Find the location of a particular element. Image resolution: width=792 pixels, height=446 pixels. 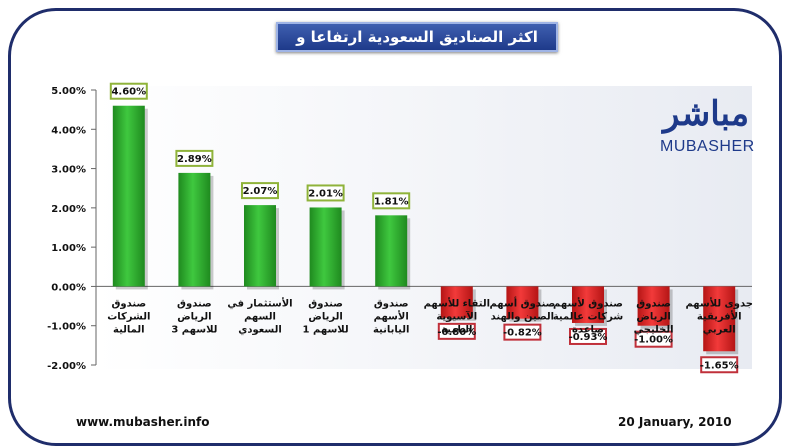

chart-title: اكثر الصناديق السعودية ارتفاعا و تراجعا is located at coordinates (417, 47).